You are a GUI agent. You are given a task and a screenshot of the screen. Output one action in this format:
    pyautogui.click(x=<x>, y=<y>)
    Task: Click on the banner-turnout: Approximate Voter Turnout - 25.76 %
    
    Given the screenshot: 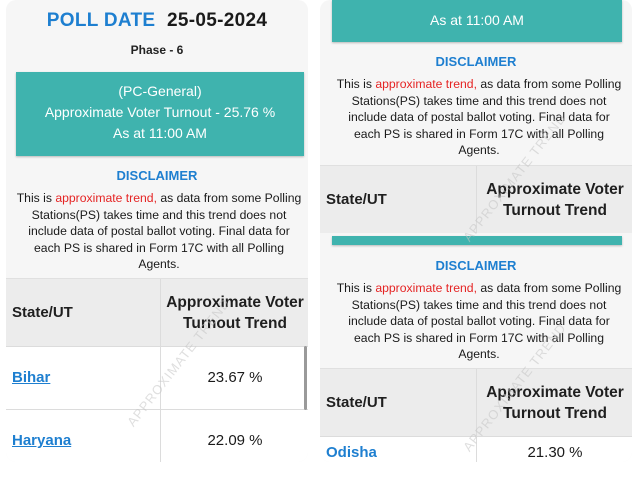 What is the action you would take?
    pyautogui.click(x=160, y=112)
    